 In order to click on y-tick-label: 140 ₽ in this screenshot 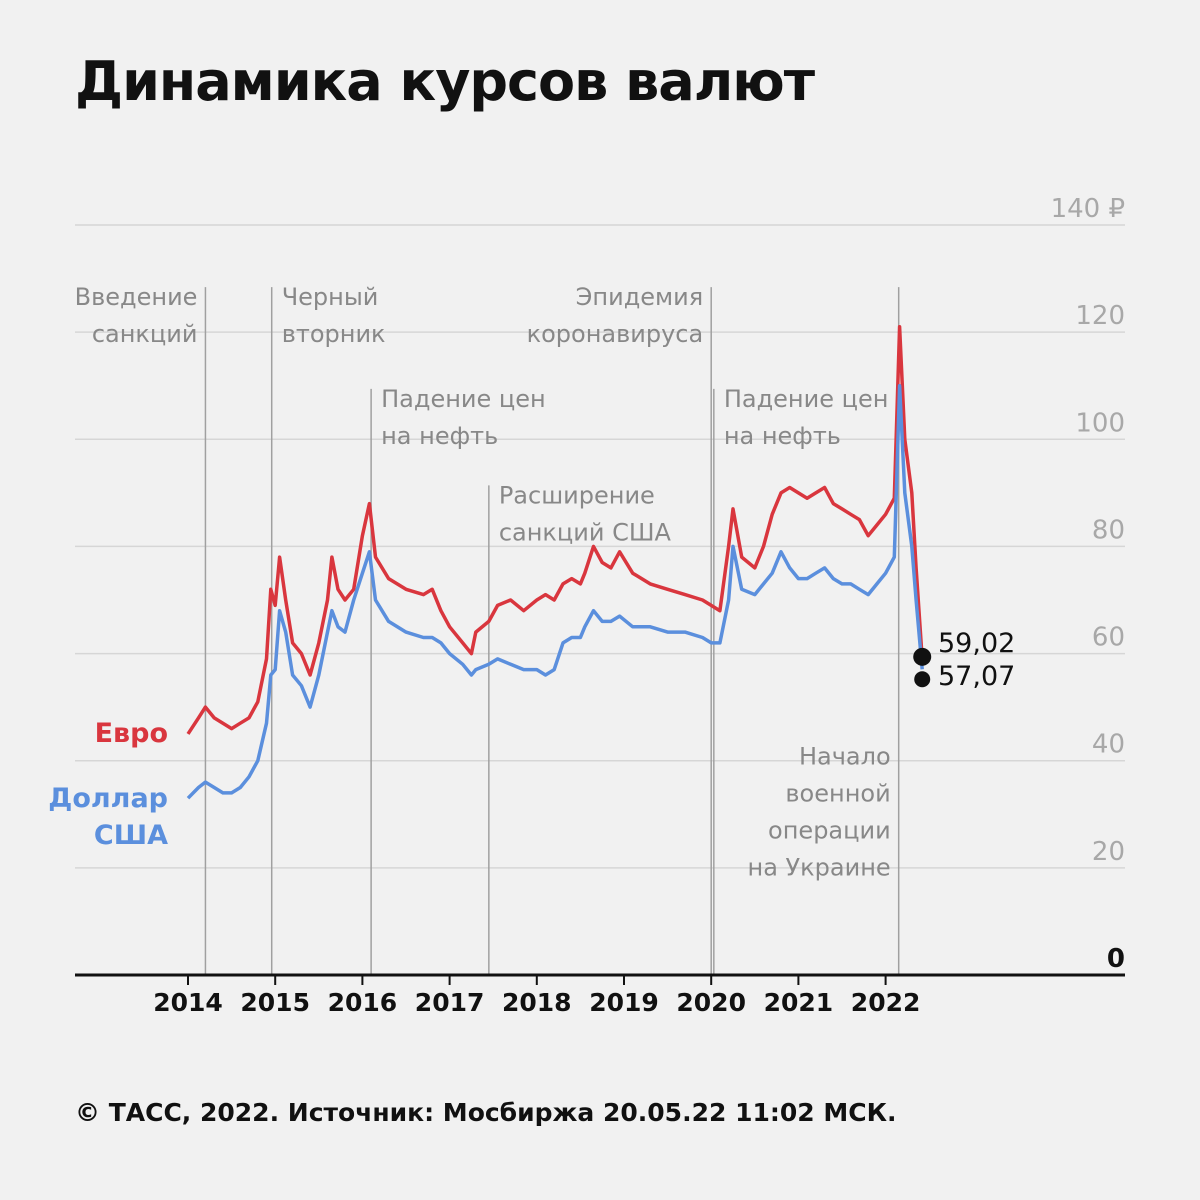, I will do `click(1088, 209)`.